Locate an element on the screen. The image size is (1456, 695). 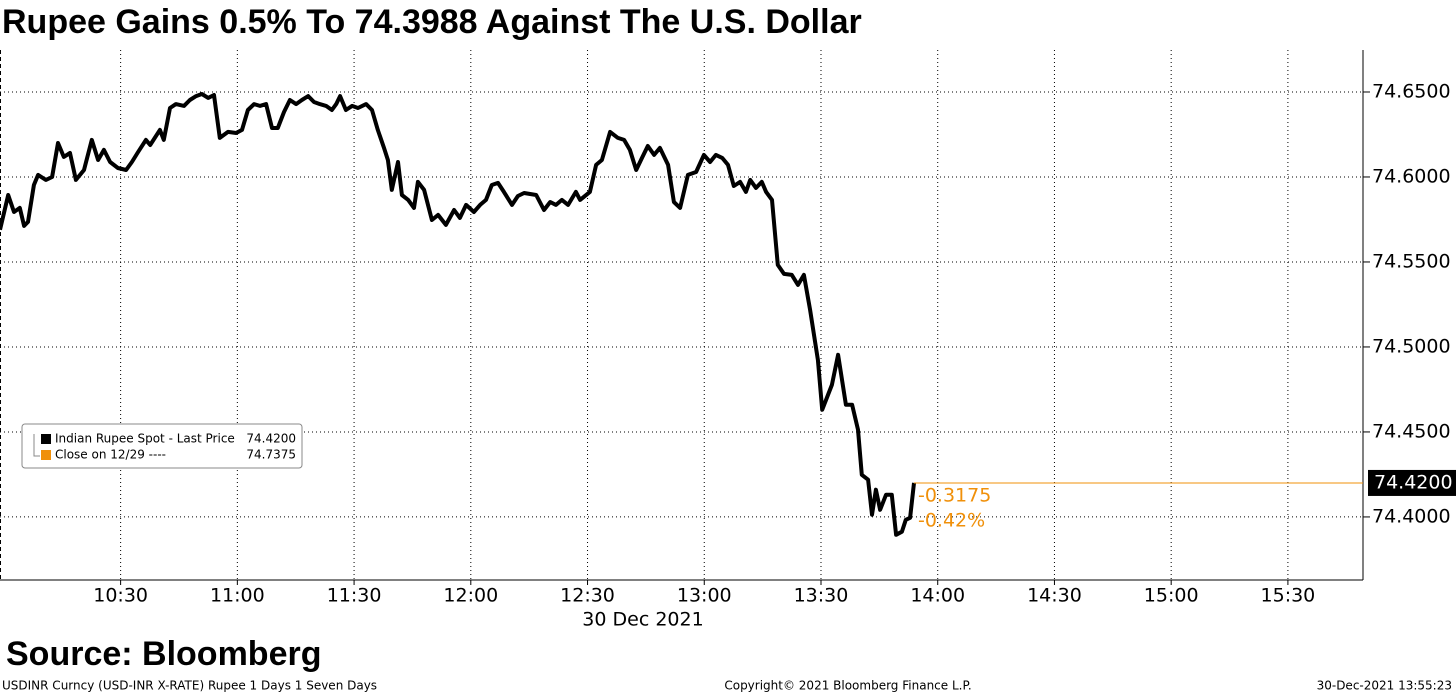
change-label: -0.3175 is located at coordinates (954, 495).